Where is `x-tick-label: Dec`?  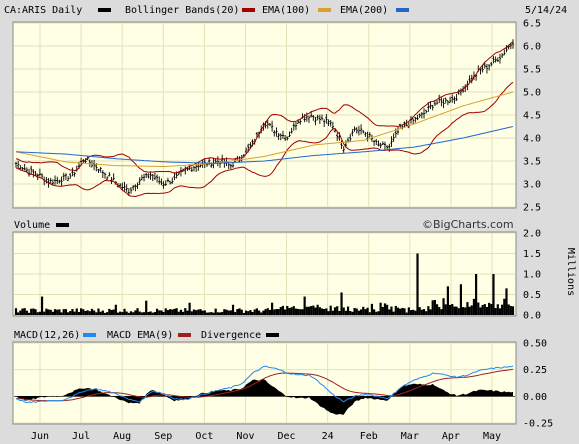 x-tick-label: Dec is located at coordinates (287, 436).